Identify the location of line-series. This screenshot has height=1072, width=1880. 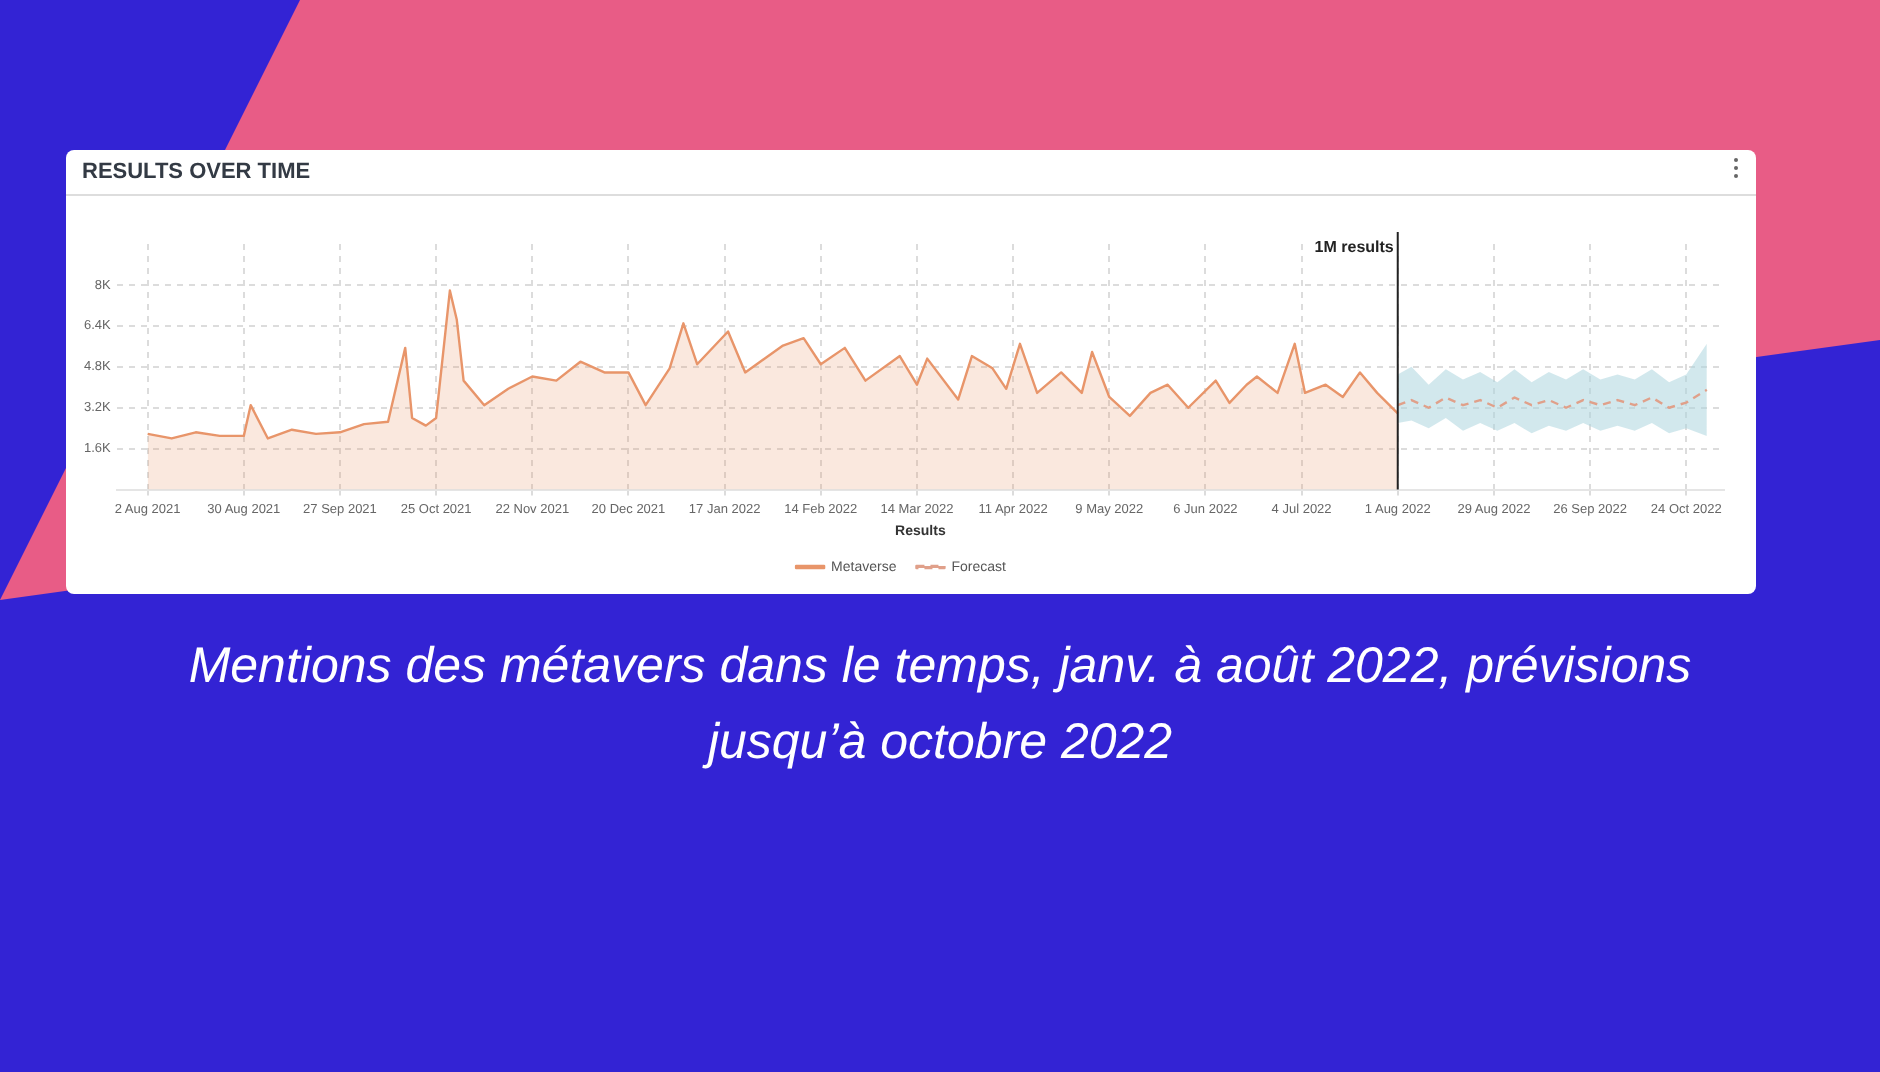
(1552, 398).